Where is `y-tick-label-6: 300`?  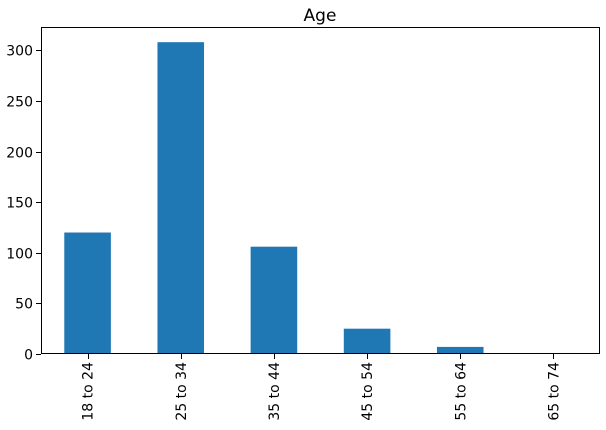
y-tick-label-6: 300 is located at coordinates (19, 52).